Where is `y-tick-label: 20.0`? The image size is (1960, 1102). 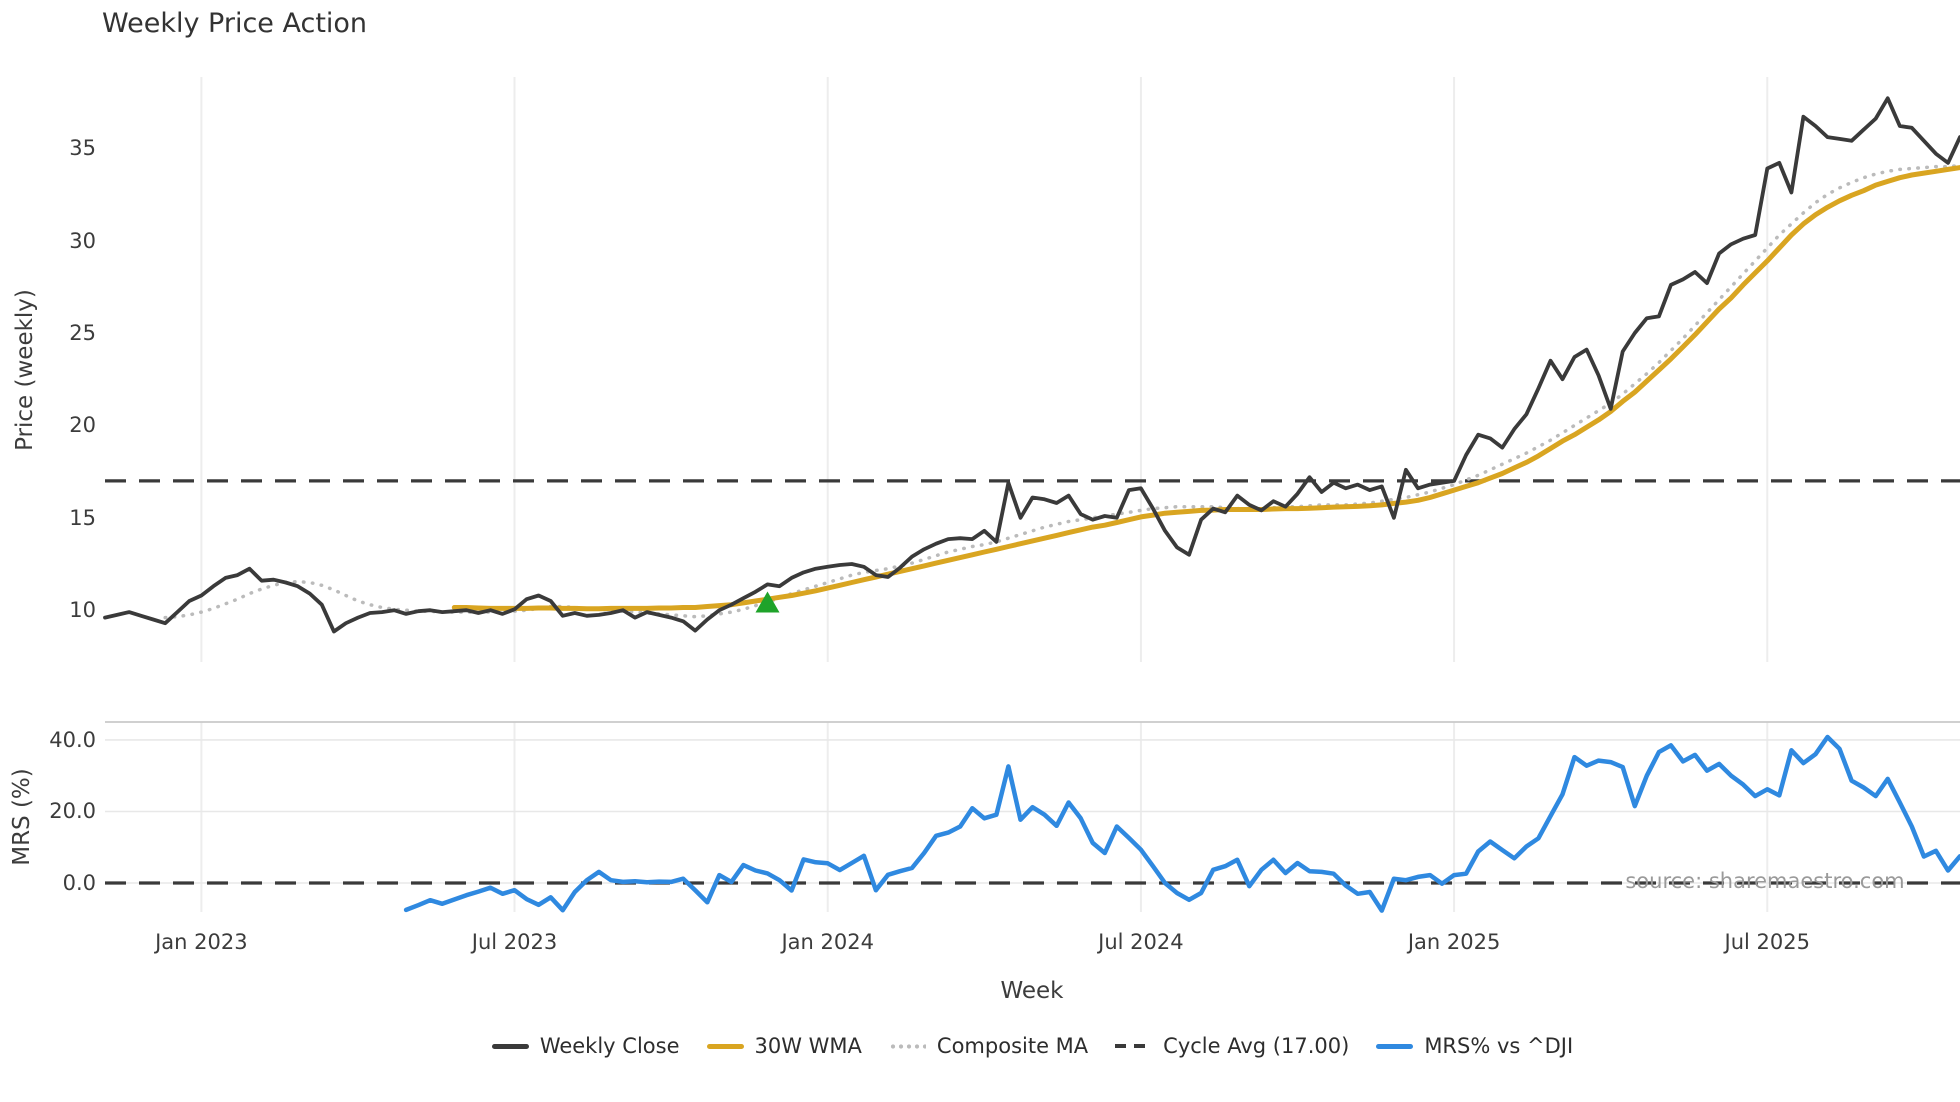
y-tick-label: 20.0 is located at coordinates (72, 811).